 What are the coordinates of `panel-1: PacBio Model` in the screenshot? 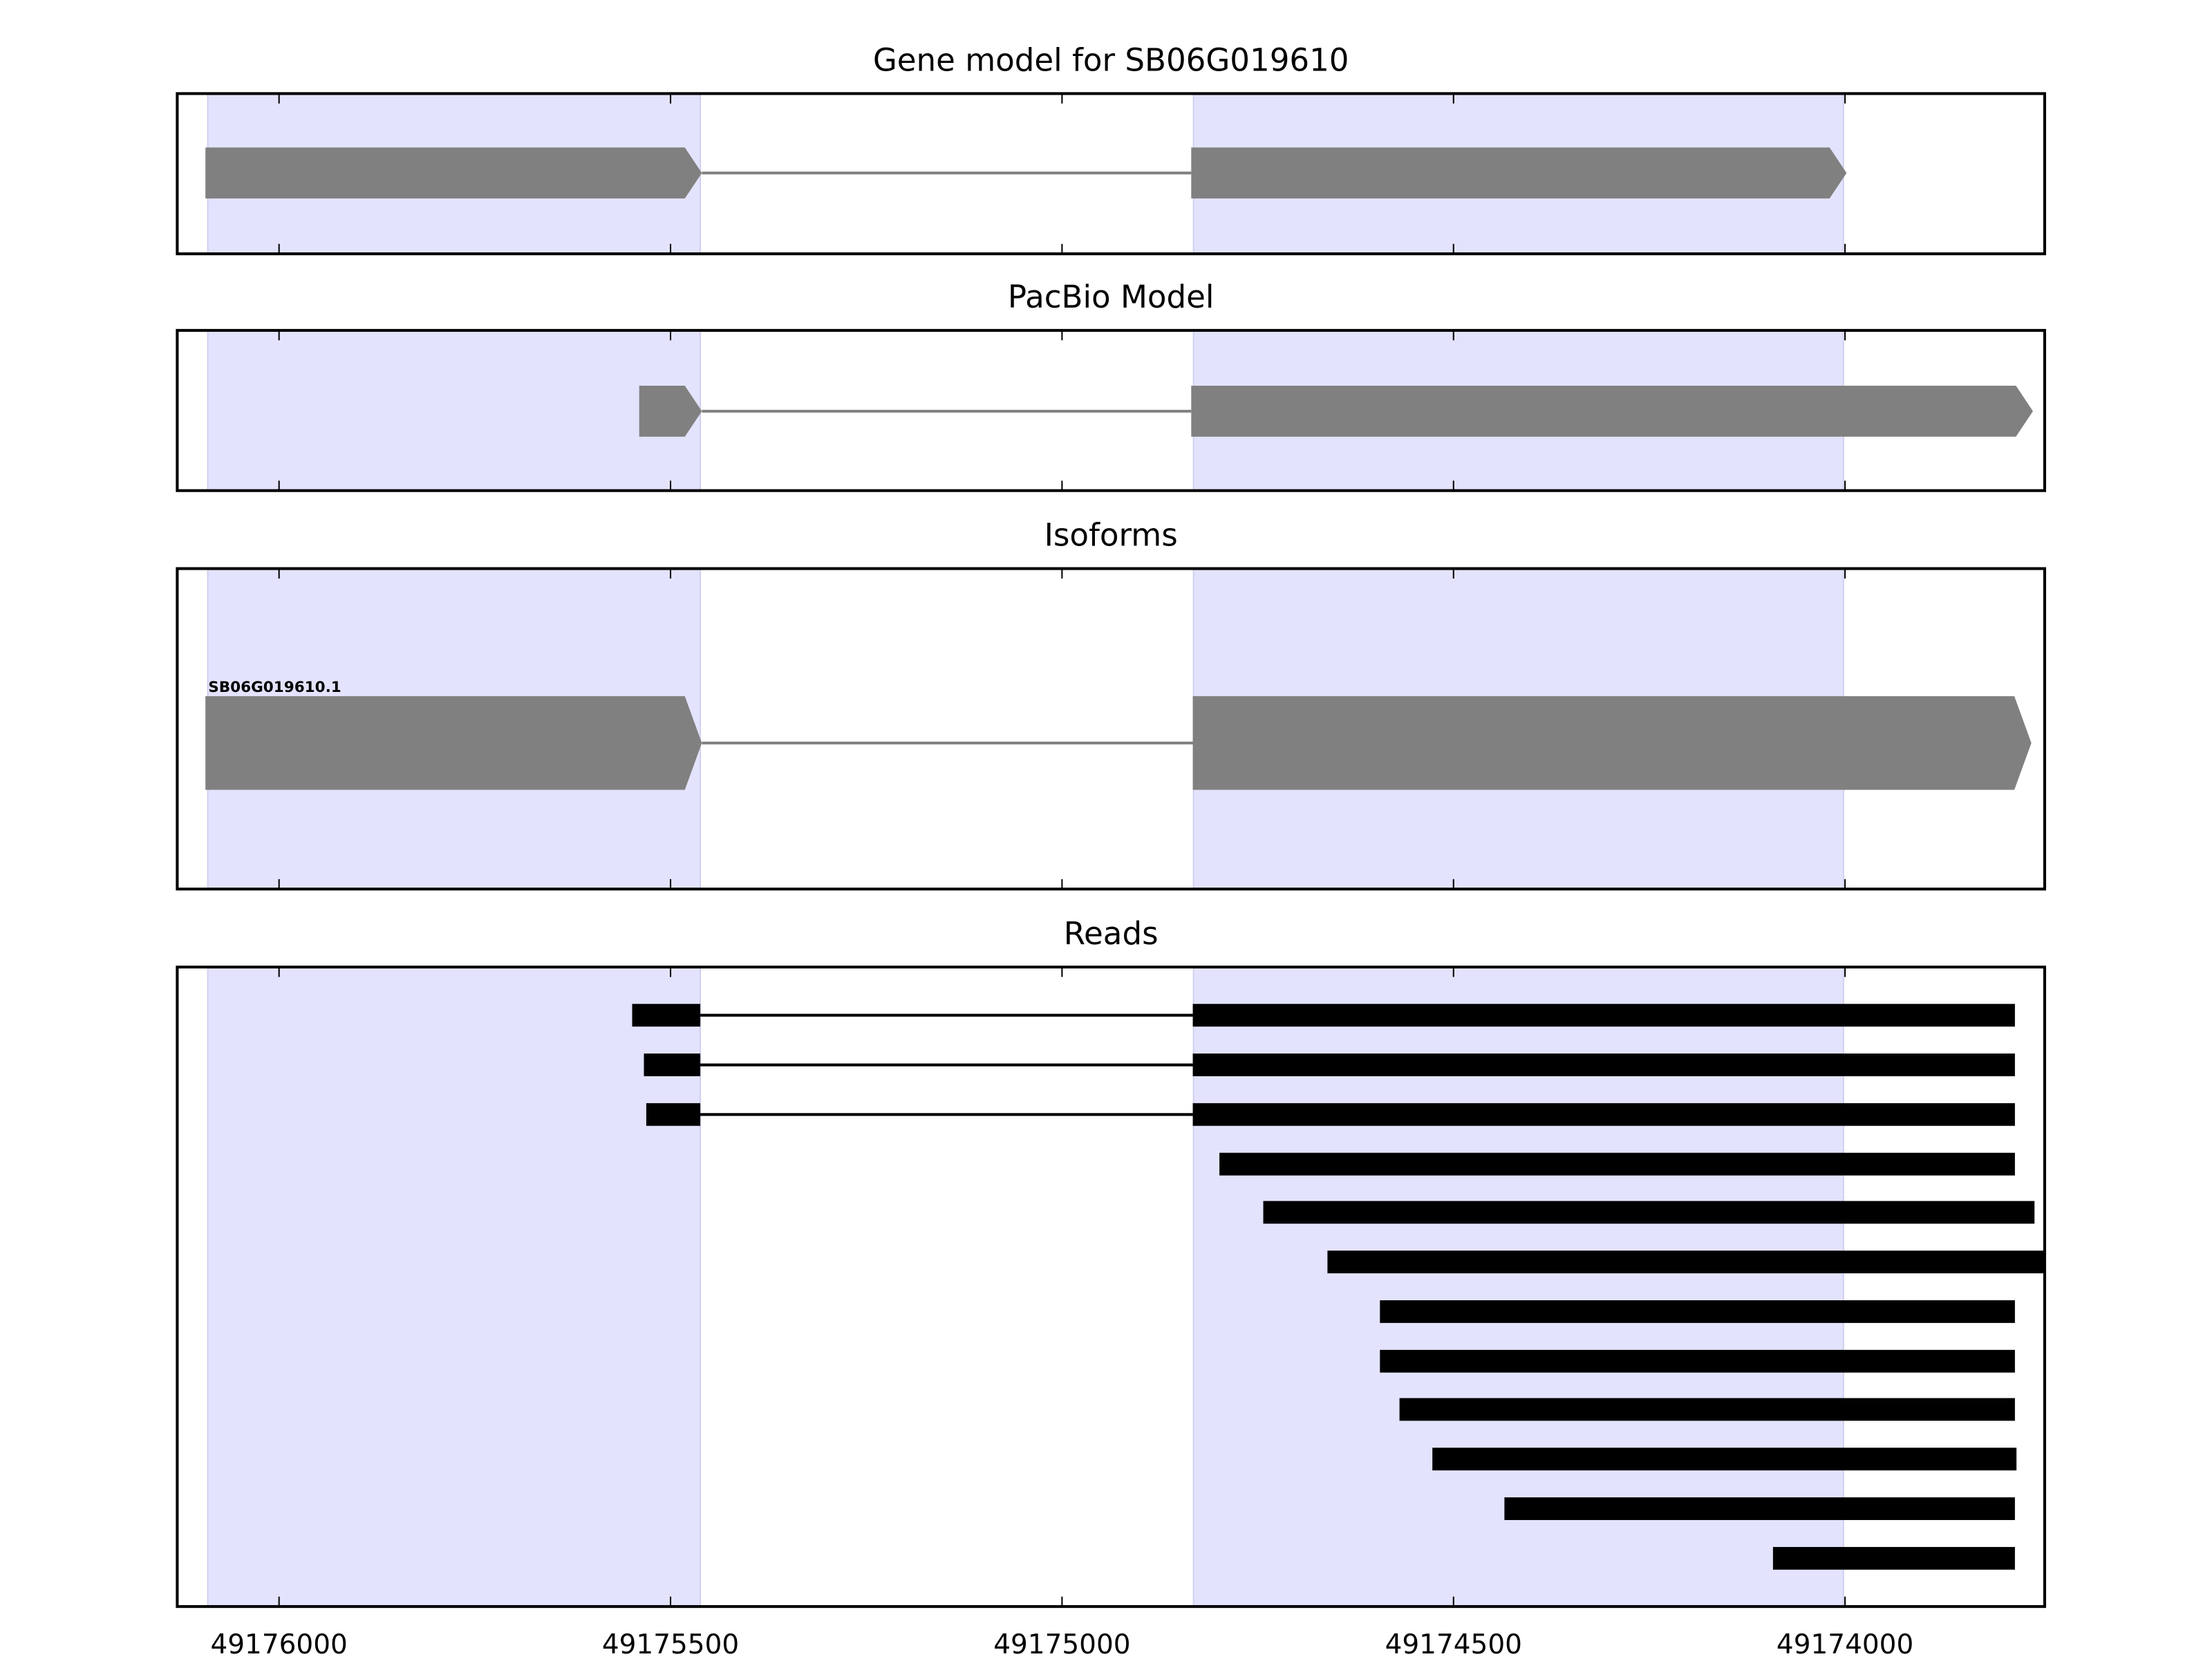 It's located at (1111, 385).